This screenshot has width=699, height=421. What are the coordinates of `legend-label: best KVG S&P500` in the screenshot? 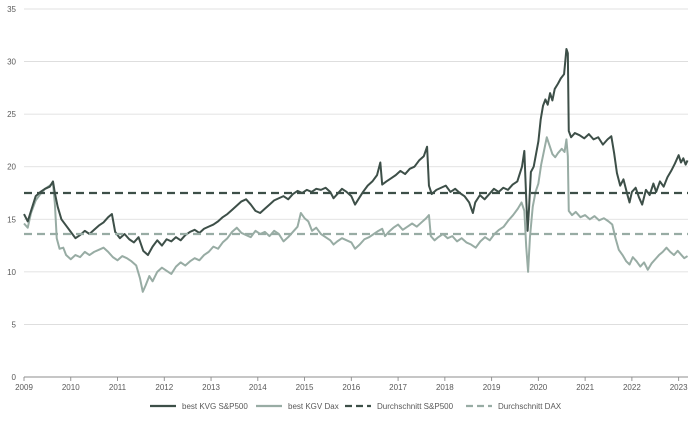 It's located at (215, 406).